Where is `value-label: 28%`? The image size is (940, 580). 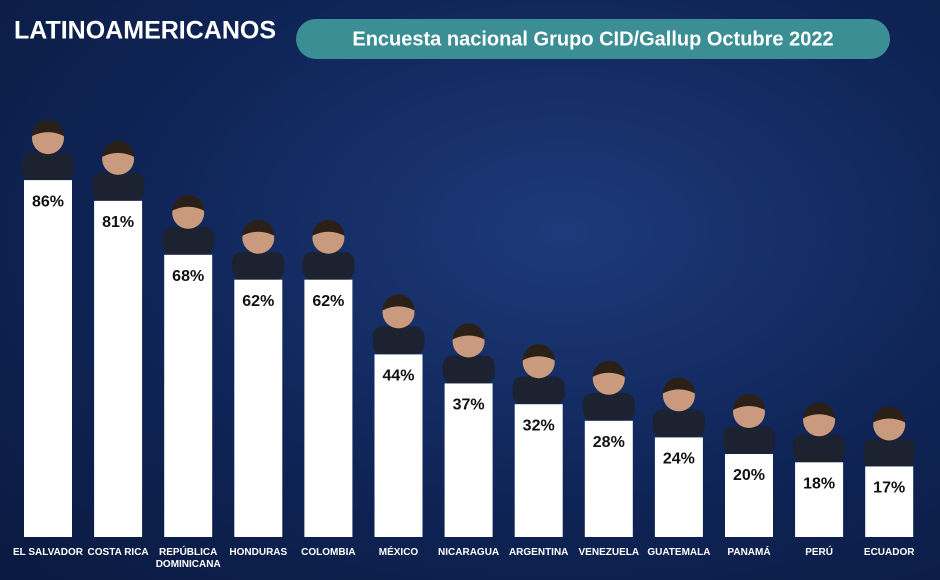 value-label: 28% is located at coordinates (609, 442).